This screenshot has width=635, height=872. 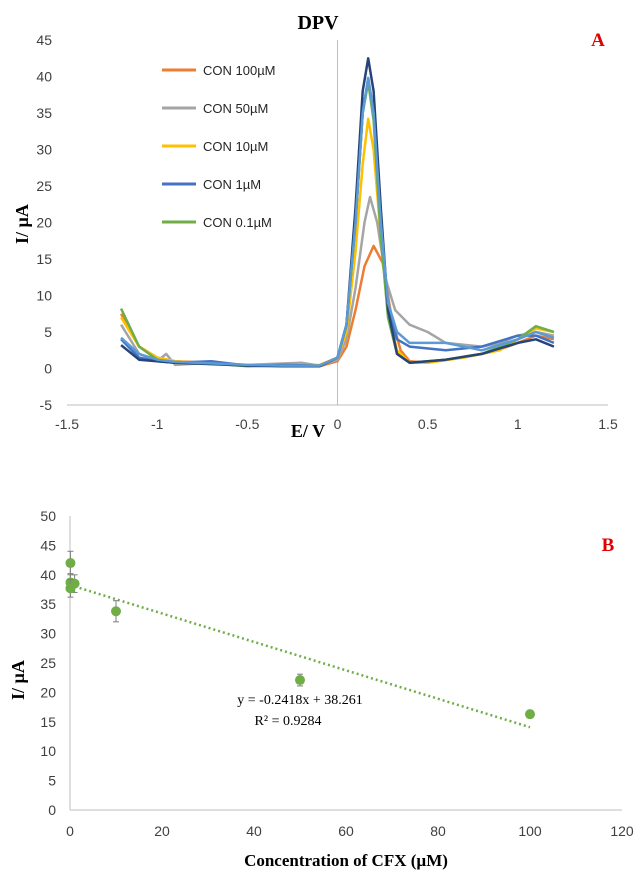 What do you see at coordinates (44, 77) in the screenshot?
I see `chart-a-y-tick-label: 40` at bounding box center [44, 77].